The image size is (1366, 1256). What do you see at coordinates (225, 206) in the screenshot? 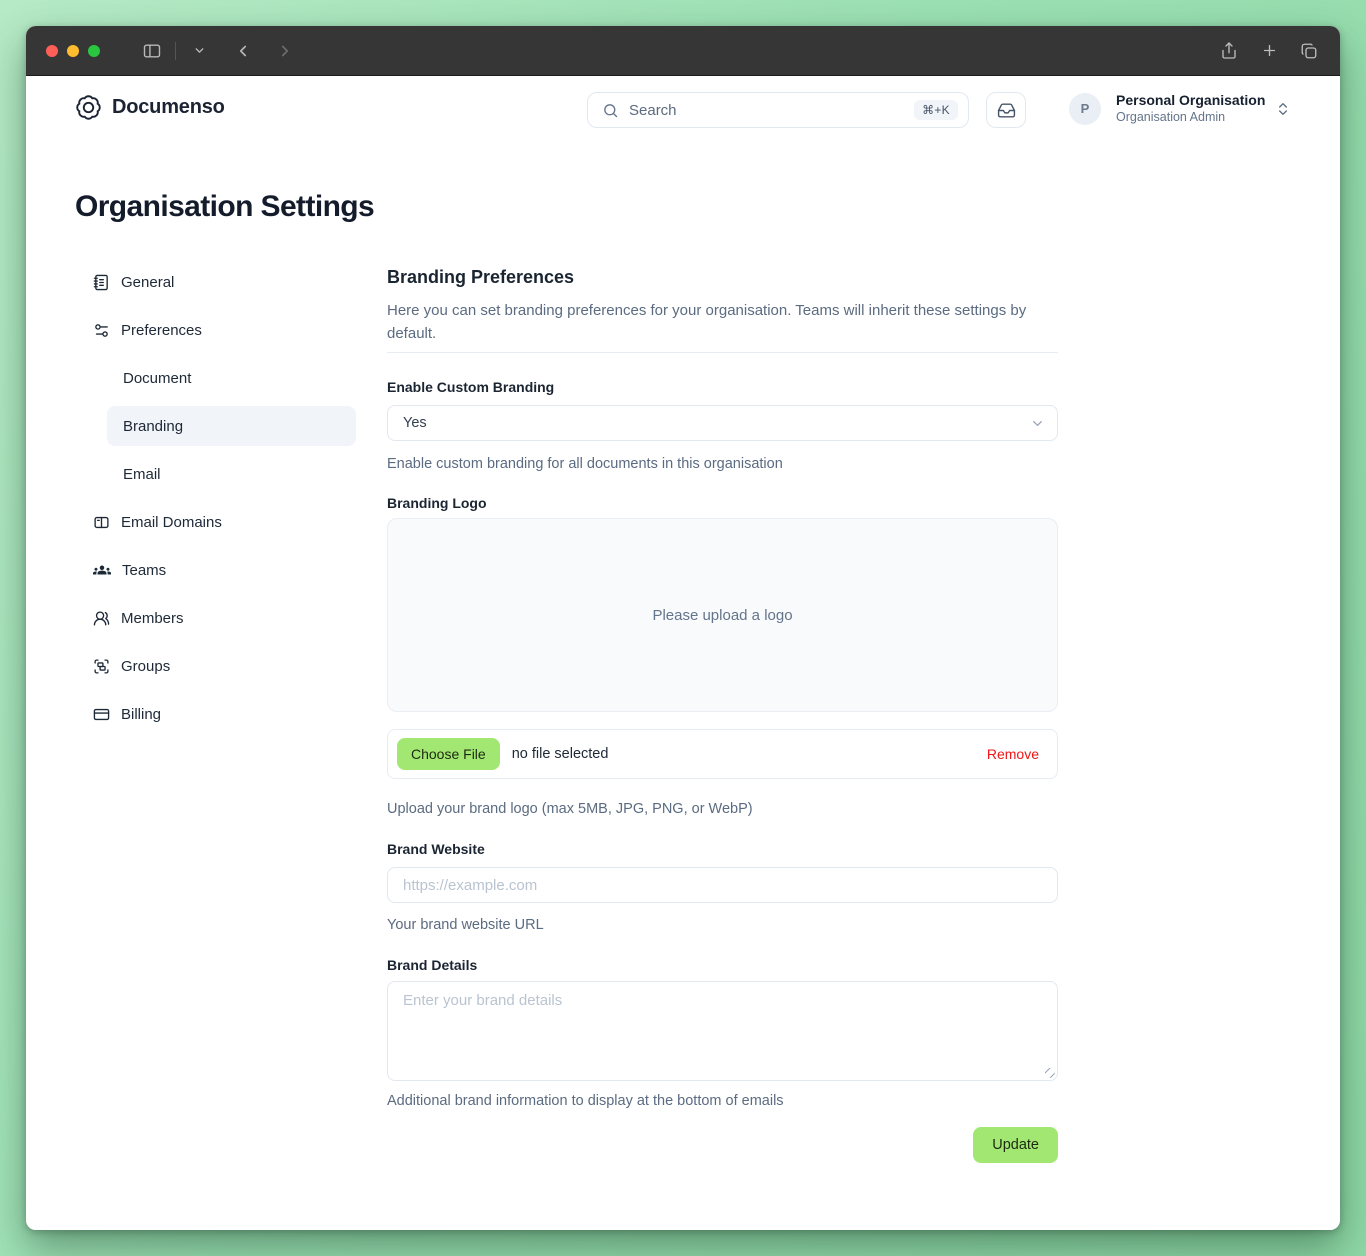
I see `page-title: Organisation Settings` at bounding box center [225, 206].